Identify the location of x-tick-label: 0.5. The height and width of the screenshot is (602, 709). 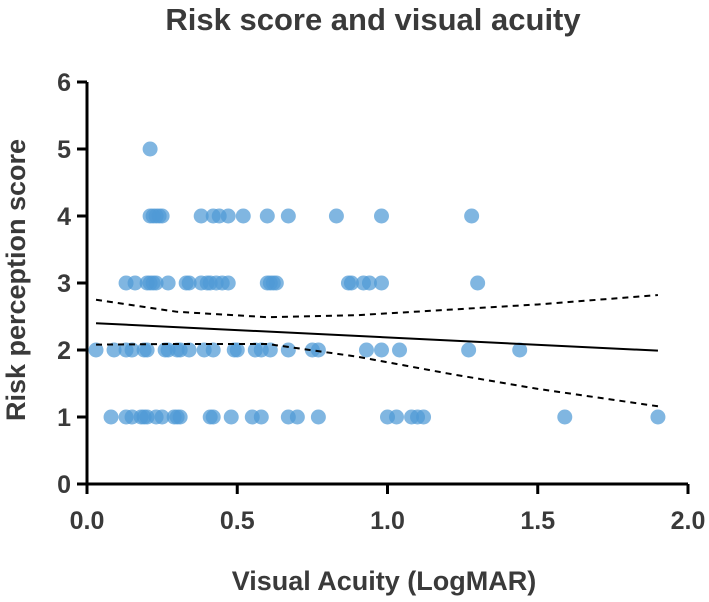
(237, 521).